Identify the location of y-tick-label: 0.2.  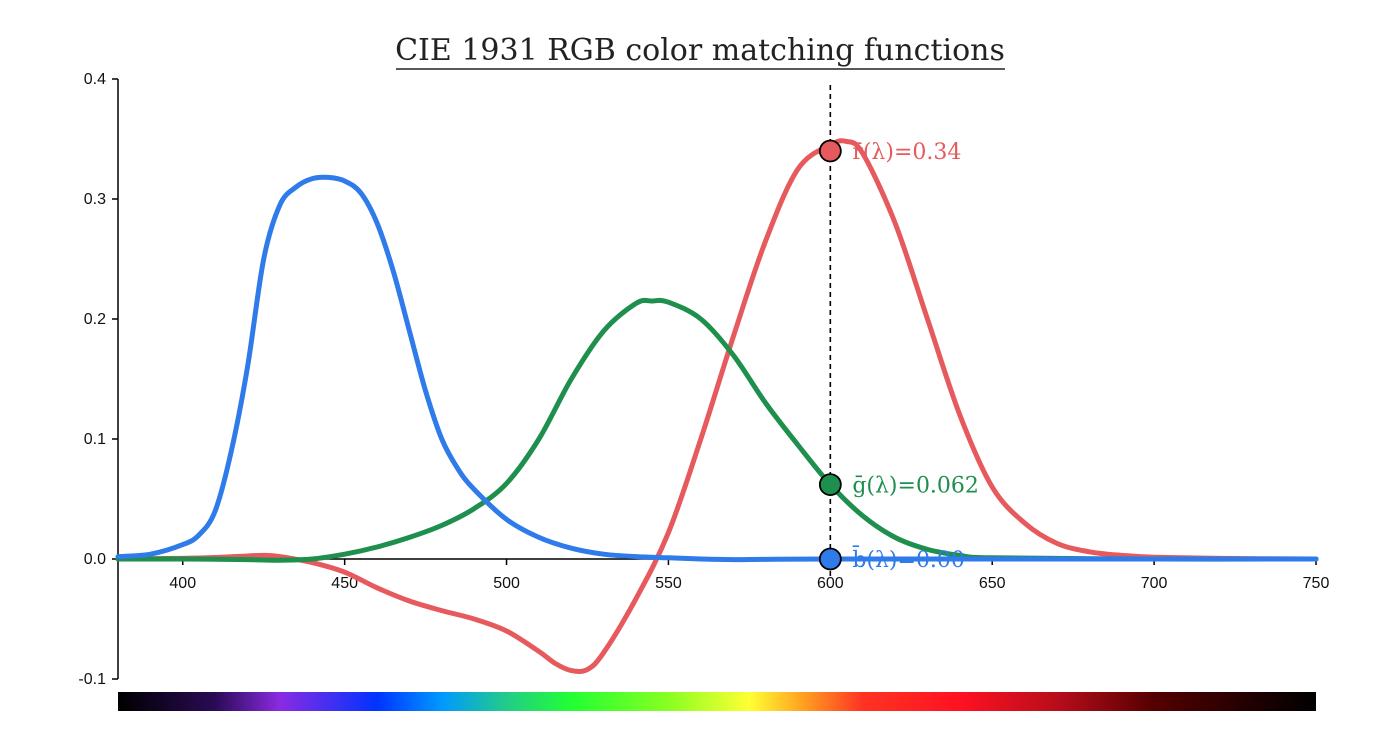
(95, 319).